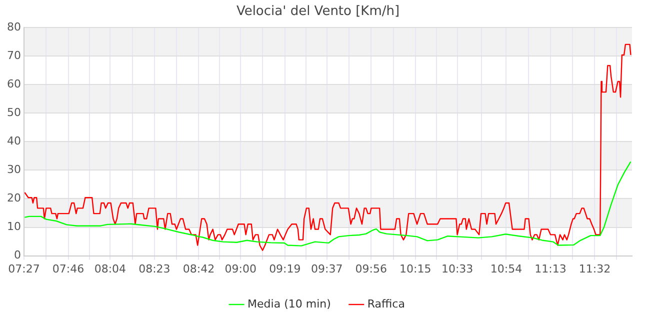  What do you see at coordinates (13, 113) in the screenshot?
I see `y-tick-label: 50` at bounding box center [13, 113].